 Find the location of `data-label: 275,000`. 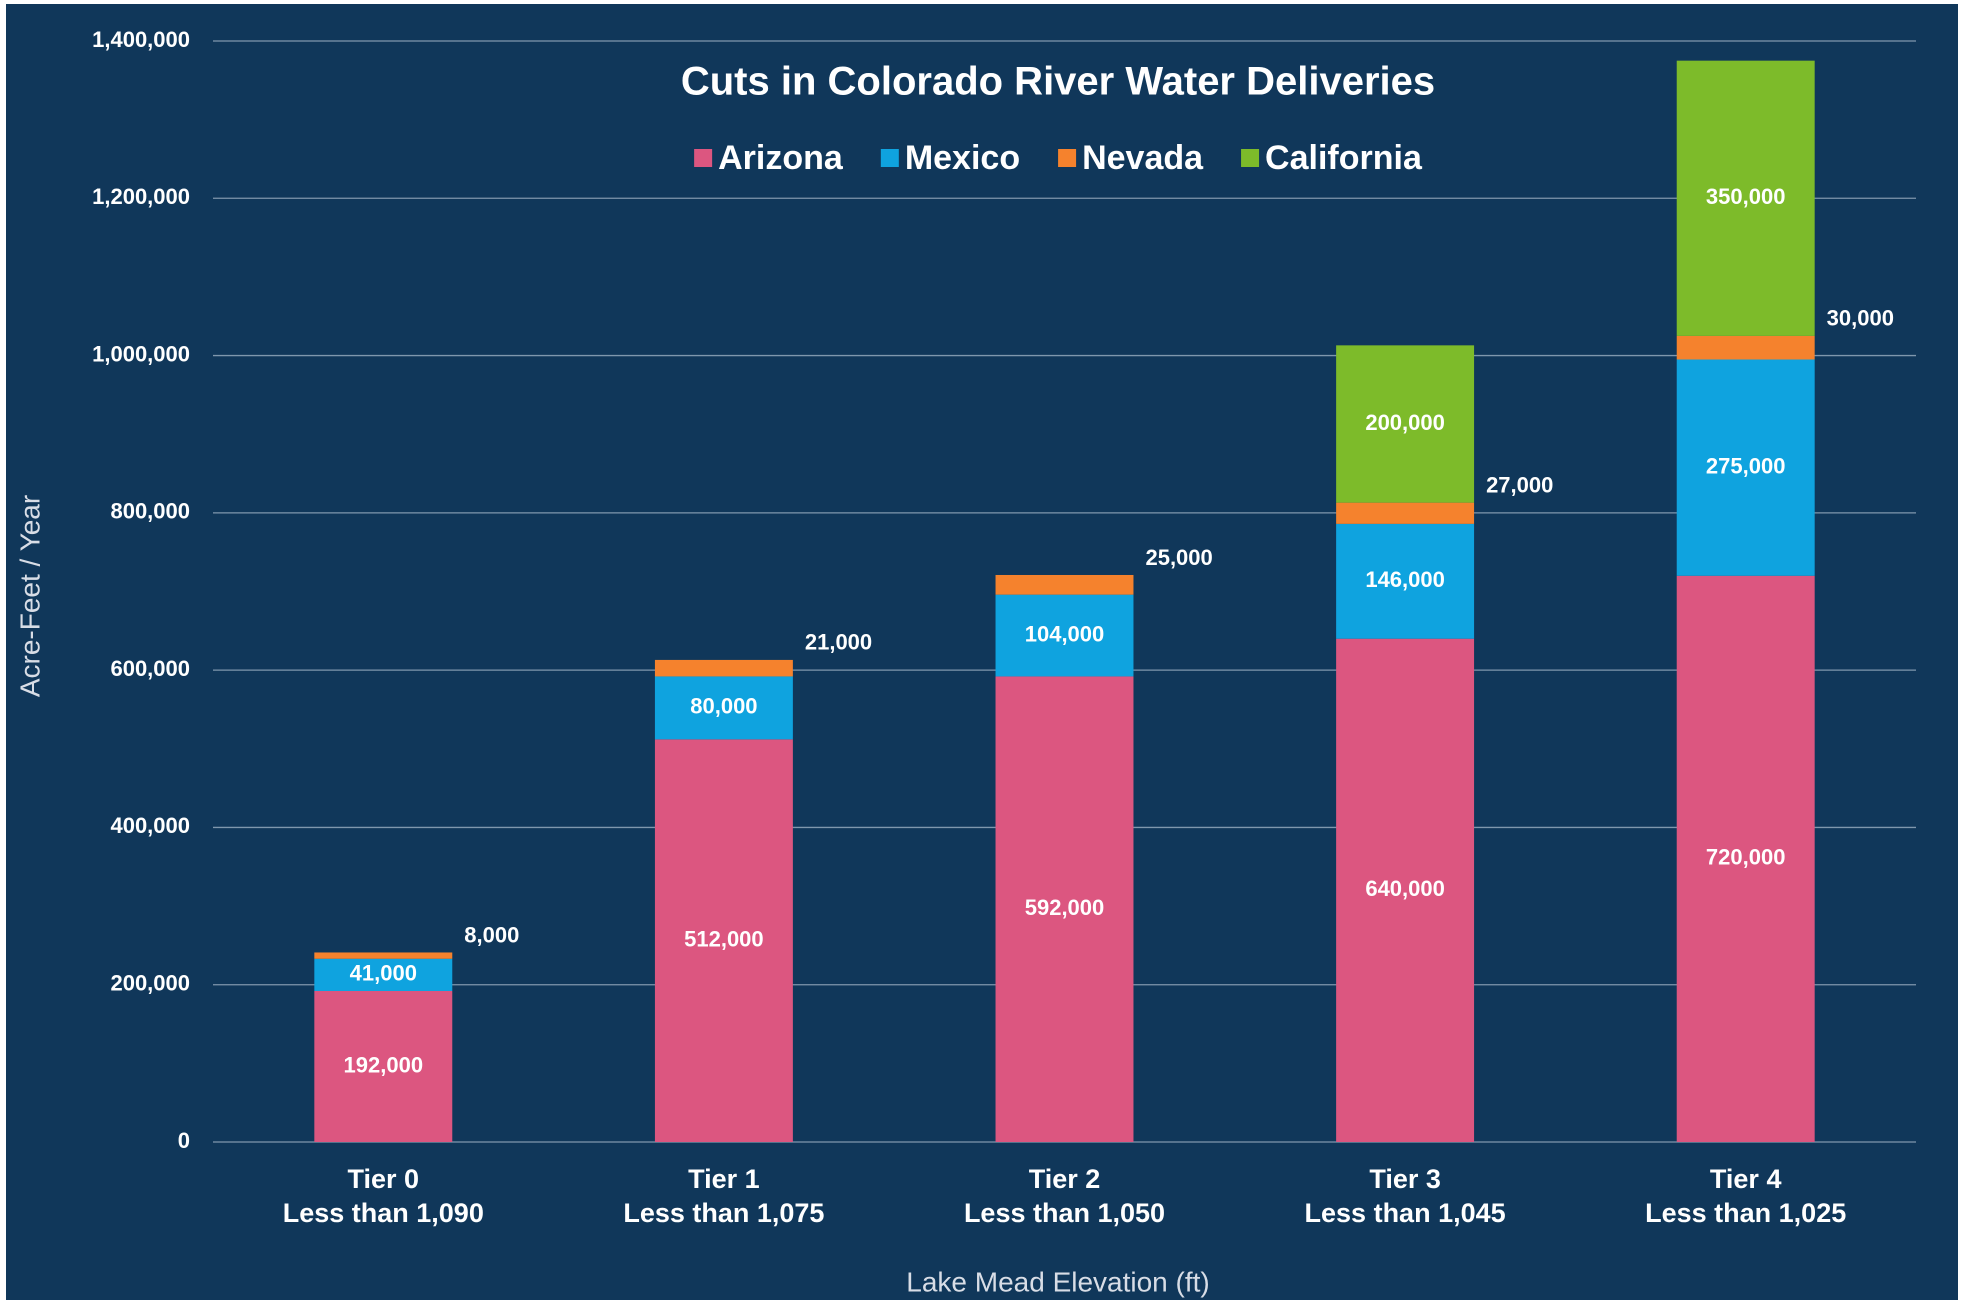

data-label: 275,000 is located at coordinates (1746, 465).